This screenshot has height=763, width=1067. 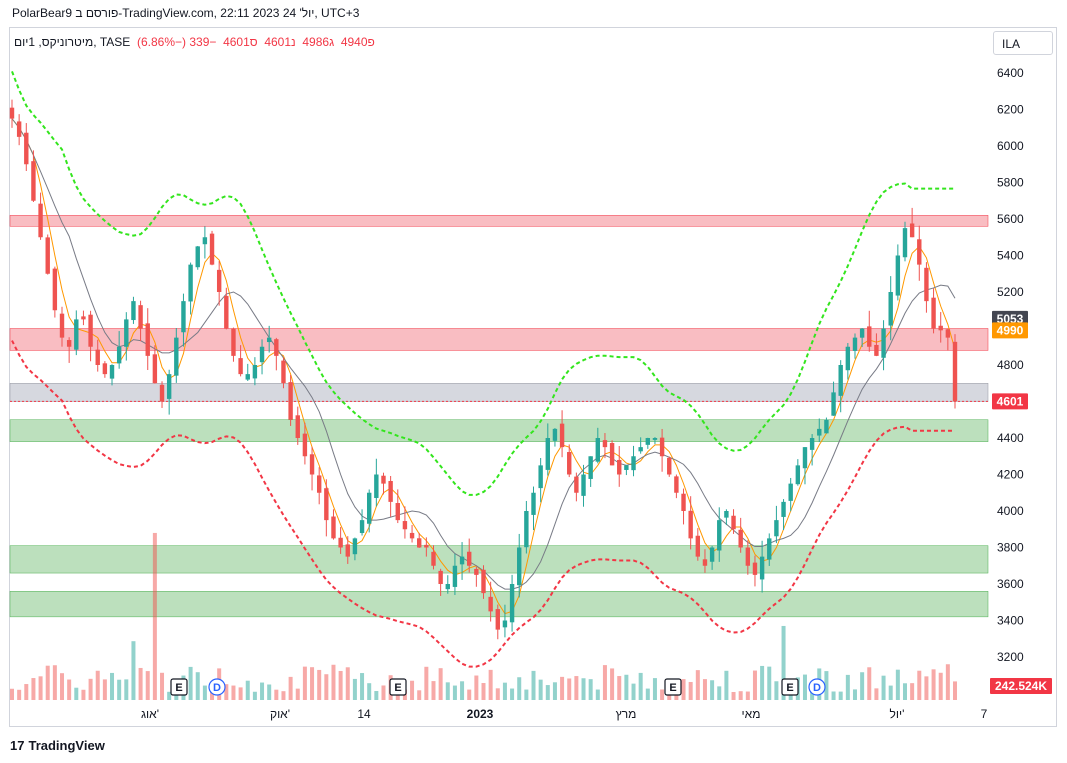 What do you see at coordinates (278, 42) in the screenshot?
I see `low-value: 4601` at bounding box center [278, 42].